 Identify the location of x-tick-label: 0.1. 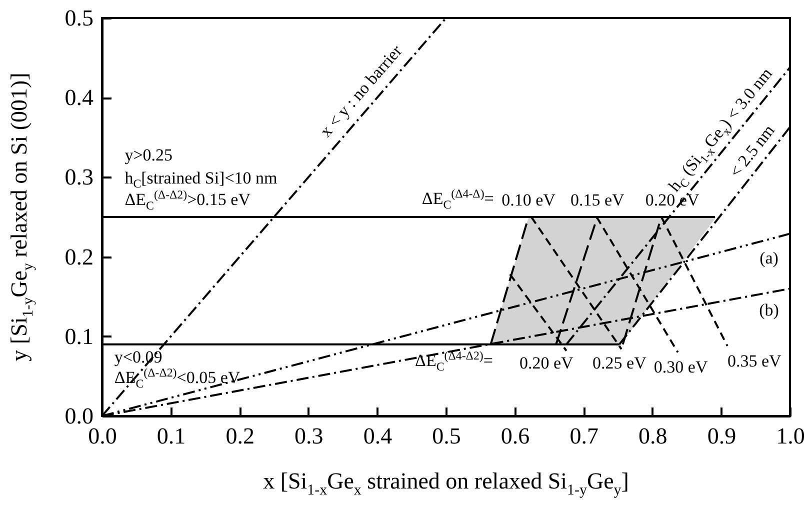
(171, 436).